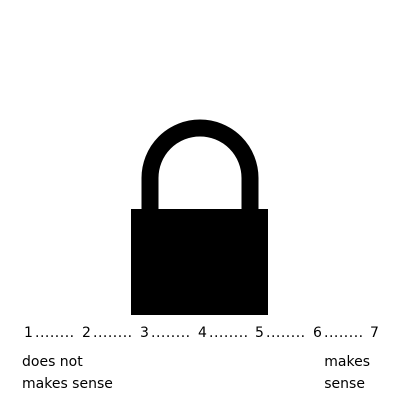  What do you see at coordinates (200, 164) in the screenshot?
I see `padlock-shackle` at bounding box center [200, 164].